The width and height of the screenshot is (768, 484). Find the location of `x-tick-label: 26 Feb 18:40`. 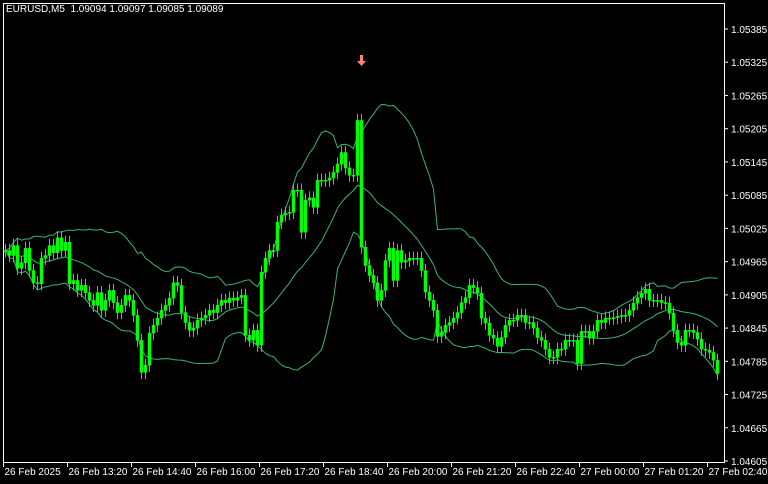

x-tick-label: 26 Feb 18:40 is located at coordinates (354, 472).